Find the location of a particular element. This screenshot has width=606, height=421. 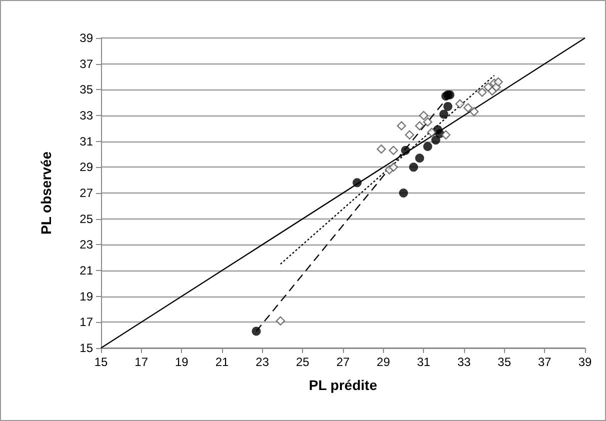

y-tick-label: 15 is located at coordinates (87, 348).